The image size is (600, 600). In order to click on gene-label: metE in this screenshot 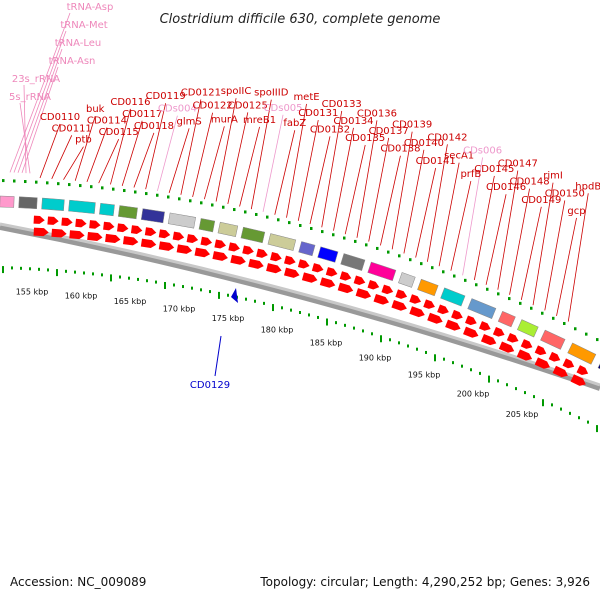, I will do `click(306, 97)`.